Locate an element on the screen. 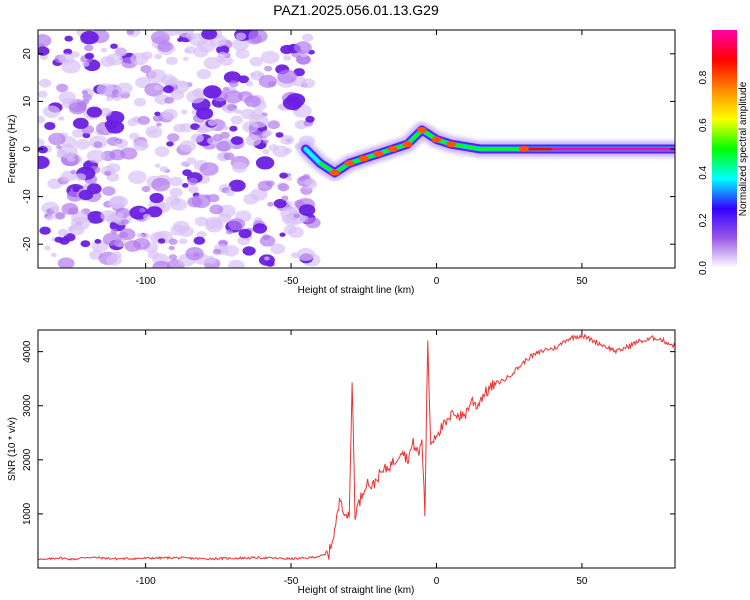  colorbar-tick-label-2: 0.4 is located at coordinates (703, 172).